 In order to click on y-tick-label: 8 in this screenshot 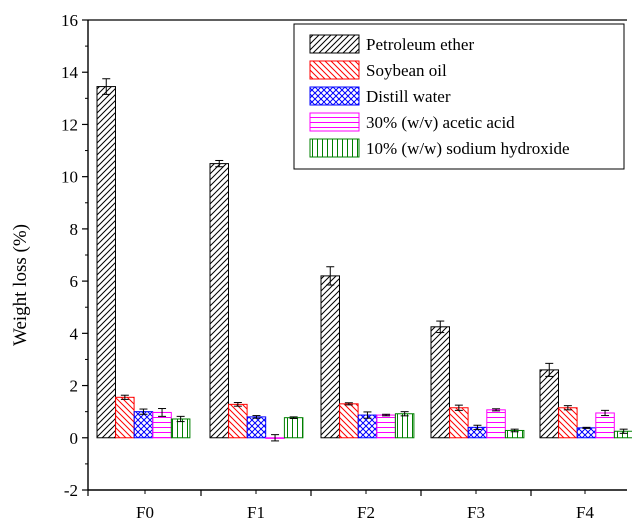, I will do `click(74, 229)`.